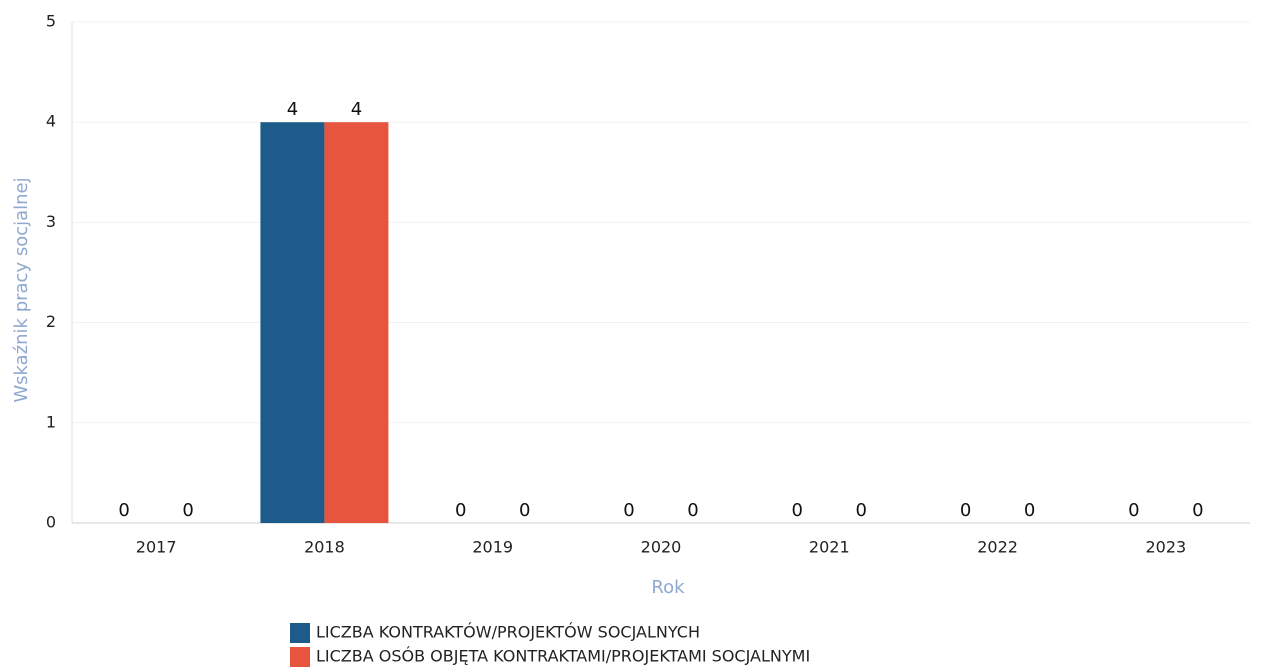  Describe the element at coordinates (51, 321) in the screenshot. I see `y-tick-label: 2` at that location.